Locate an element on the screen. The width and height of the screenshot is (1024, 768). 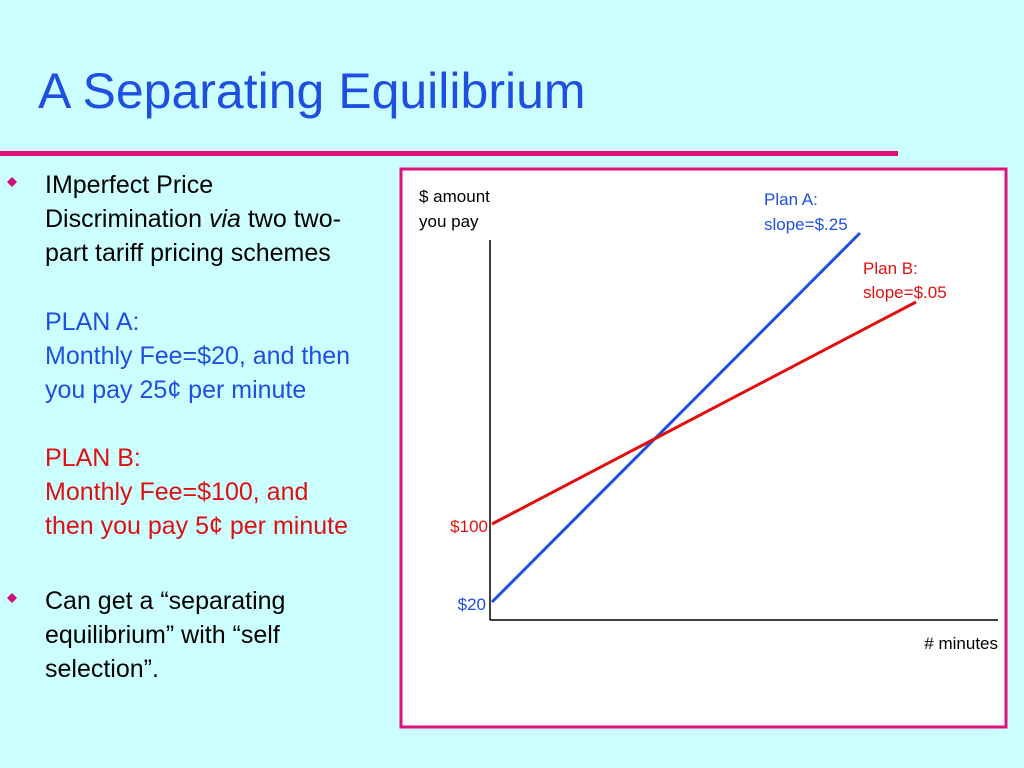
plan-b-line is located at coordinates (704, 413).